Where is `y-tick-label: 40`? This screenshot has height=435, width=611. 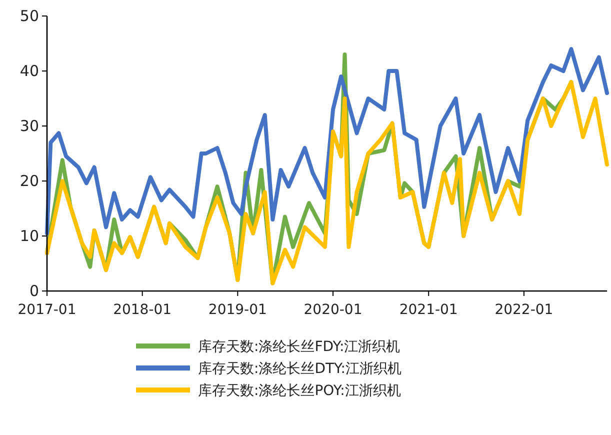
y-tick-label: 40 is located at coordinates (29, 71).